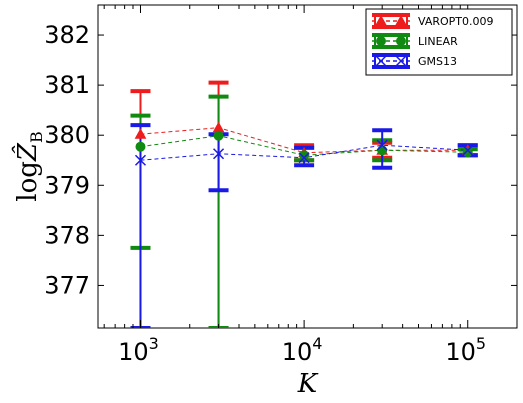 This screenshot has height=403, width=523. I want to click on x-tick-label: 10⁴, so click(302, 350).